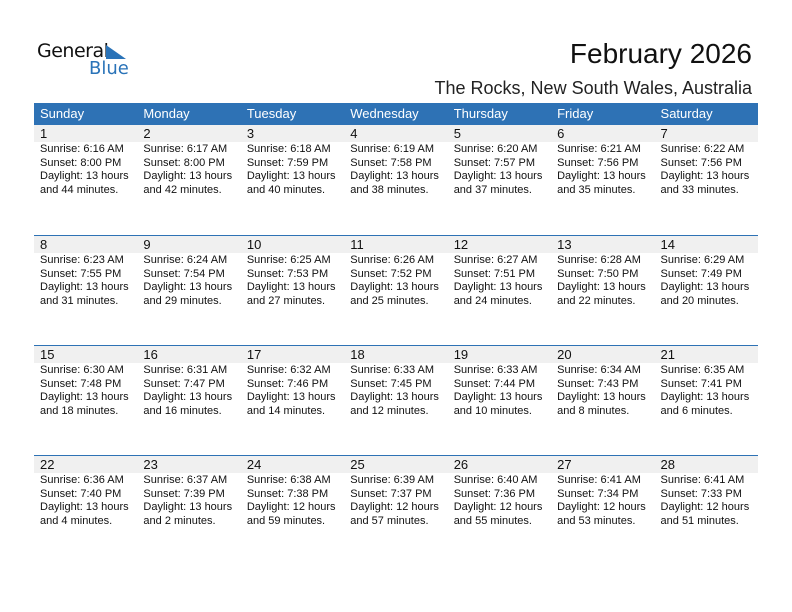  Describe the element at coordinates (81, 273) in the screenshot. I see `sunset-text: Sunset: 7:55 PM` at that location.